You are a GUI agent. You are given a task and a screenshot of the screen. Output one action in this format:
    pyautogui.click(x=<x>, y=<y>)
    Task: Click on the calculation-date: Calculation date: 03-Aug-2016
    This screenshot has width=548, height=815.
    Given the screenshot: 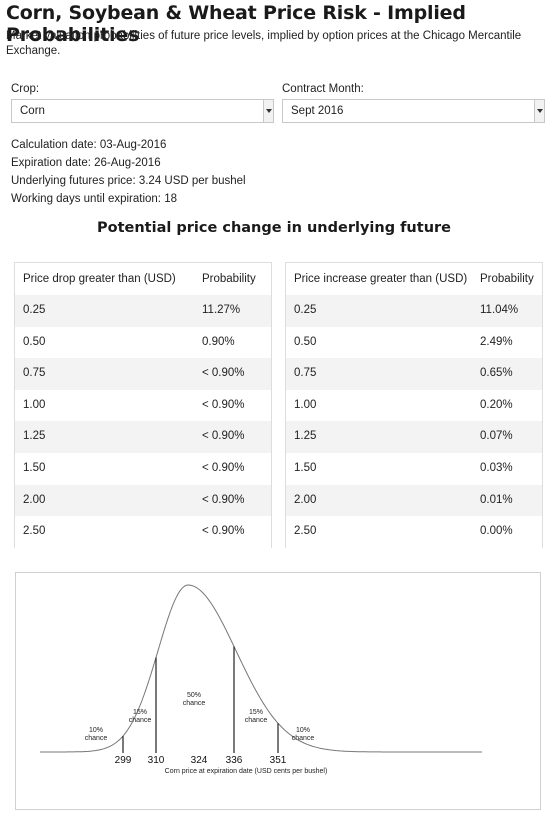 What is the action you would take?
    pyautogui.click(x=89, y=145)
    